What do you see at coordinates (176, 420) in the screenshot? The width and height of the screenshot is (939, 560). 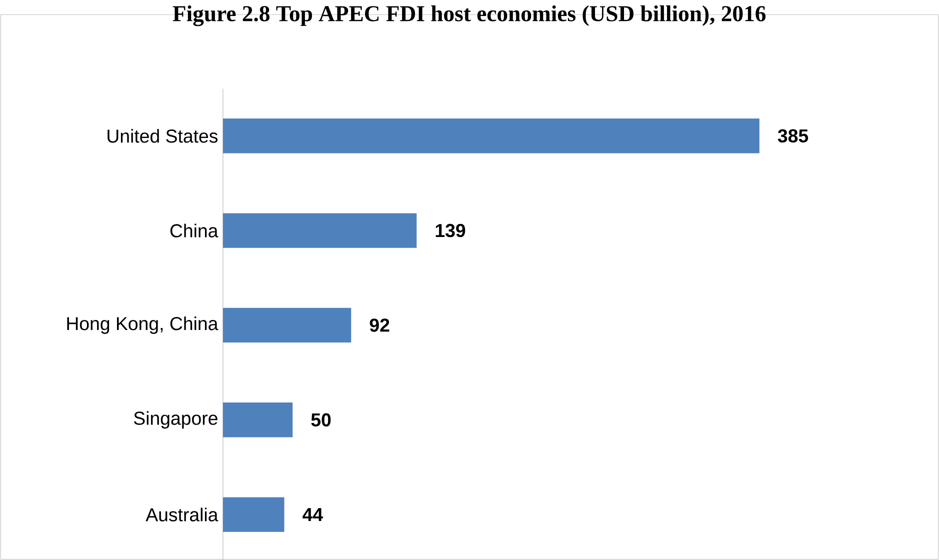 I see `y-tick-label: Singapore` at bounding box center [176, 420].